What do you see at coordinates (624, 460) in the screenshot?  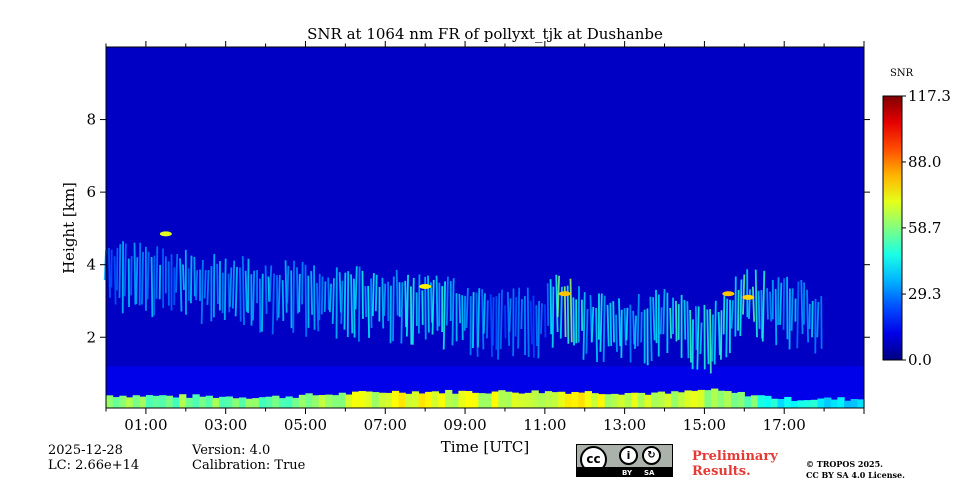 I see `cc-license-badge: cc i ↻ BY SA` at bounding box center [624, 460].